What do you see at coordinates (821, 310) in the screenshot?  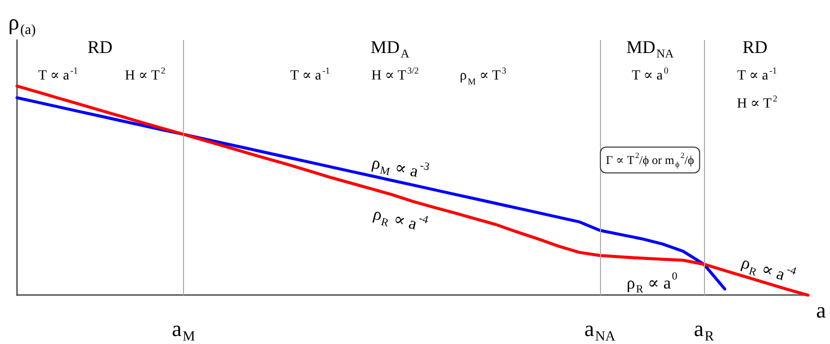 I see `x-axis-title: a` at bounding box center [821, 310].